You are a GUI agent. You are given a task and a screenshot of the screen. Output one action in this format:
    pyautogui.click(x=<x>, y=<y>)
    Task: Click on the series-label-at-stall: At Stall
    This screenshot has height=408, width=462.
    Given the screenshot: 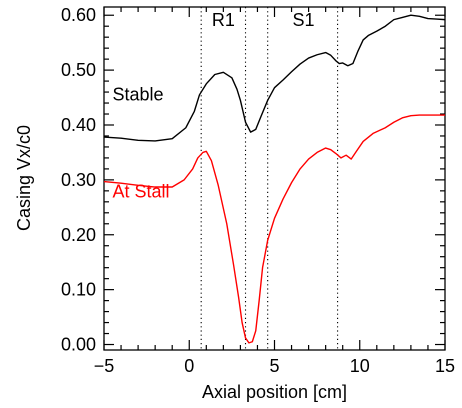 What is the action you would take?
    pyautogui.click(x=141, y=191)
    